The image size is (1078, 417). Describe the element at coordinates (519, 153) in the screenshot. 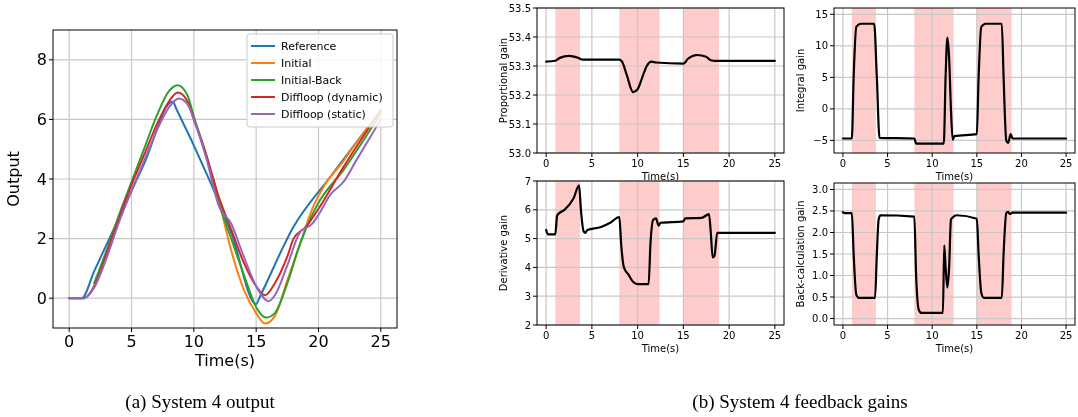

I see `y-tick-label: 53.0` at that location.